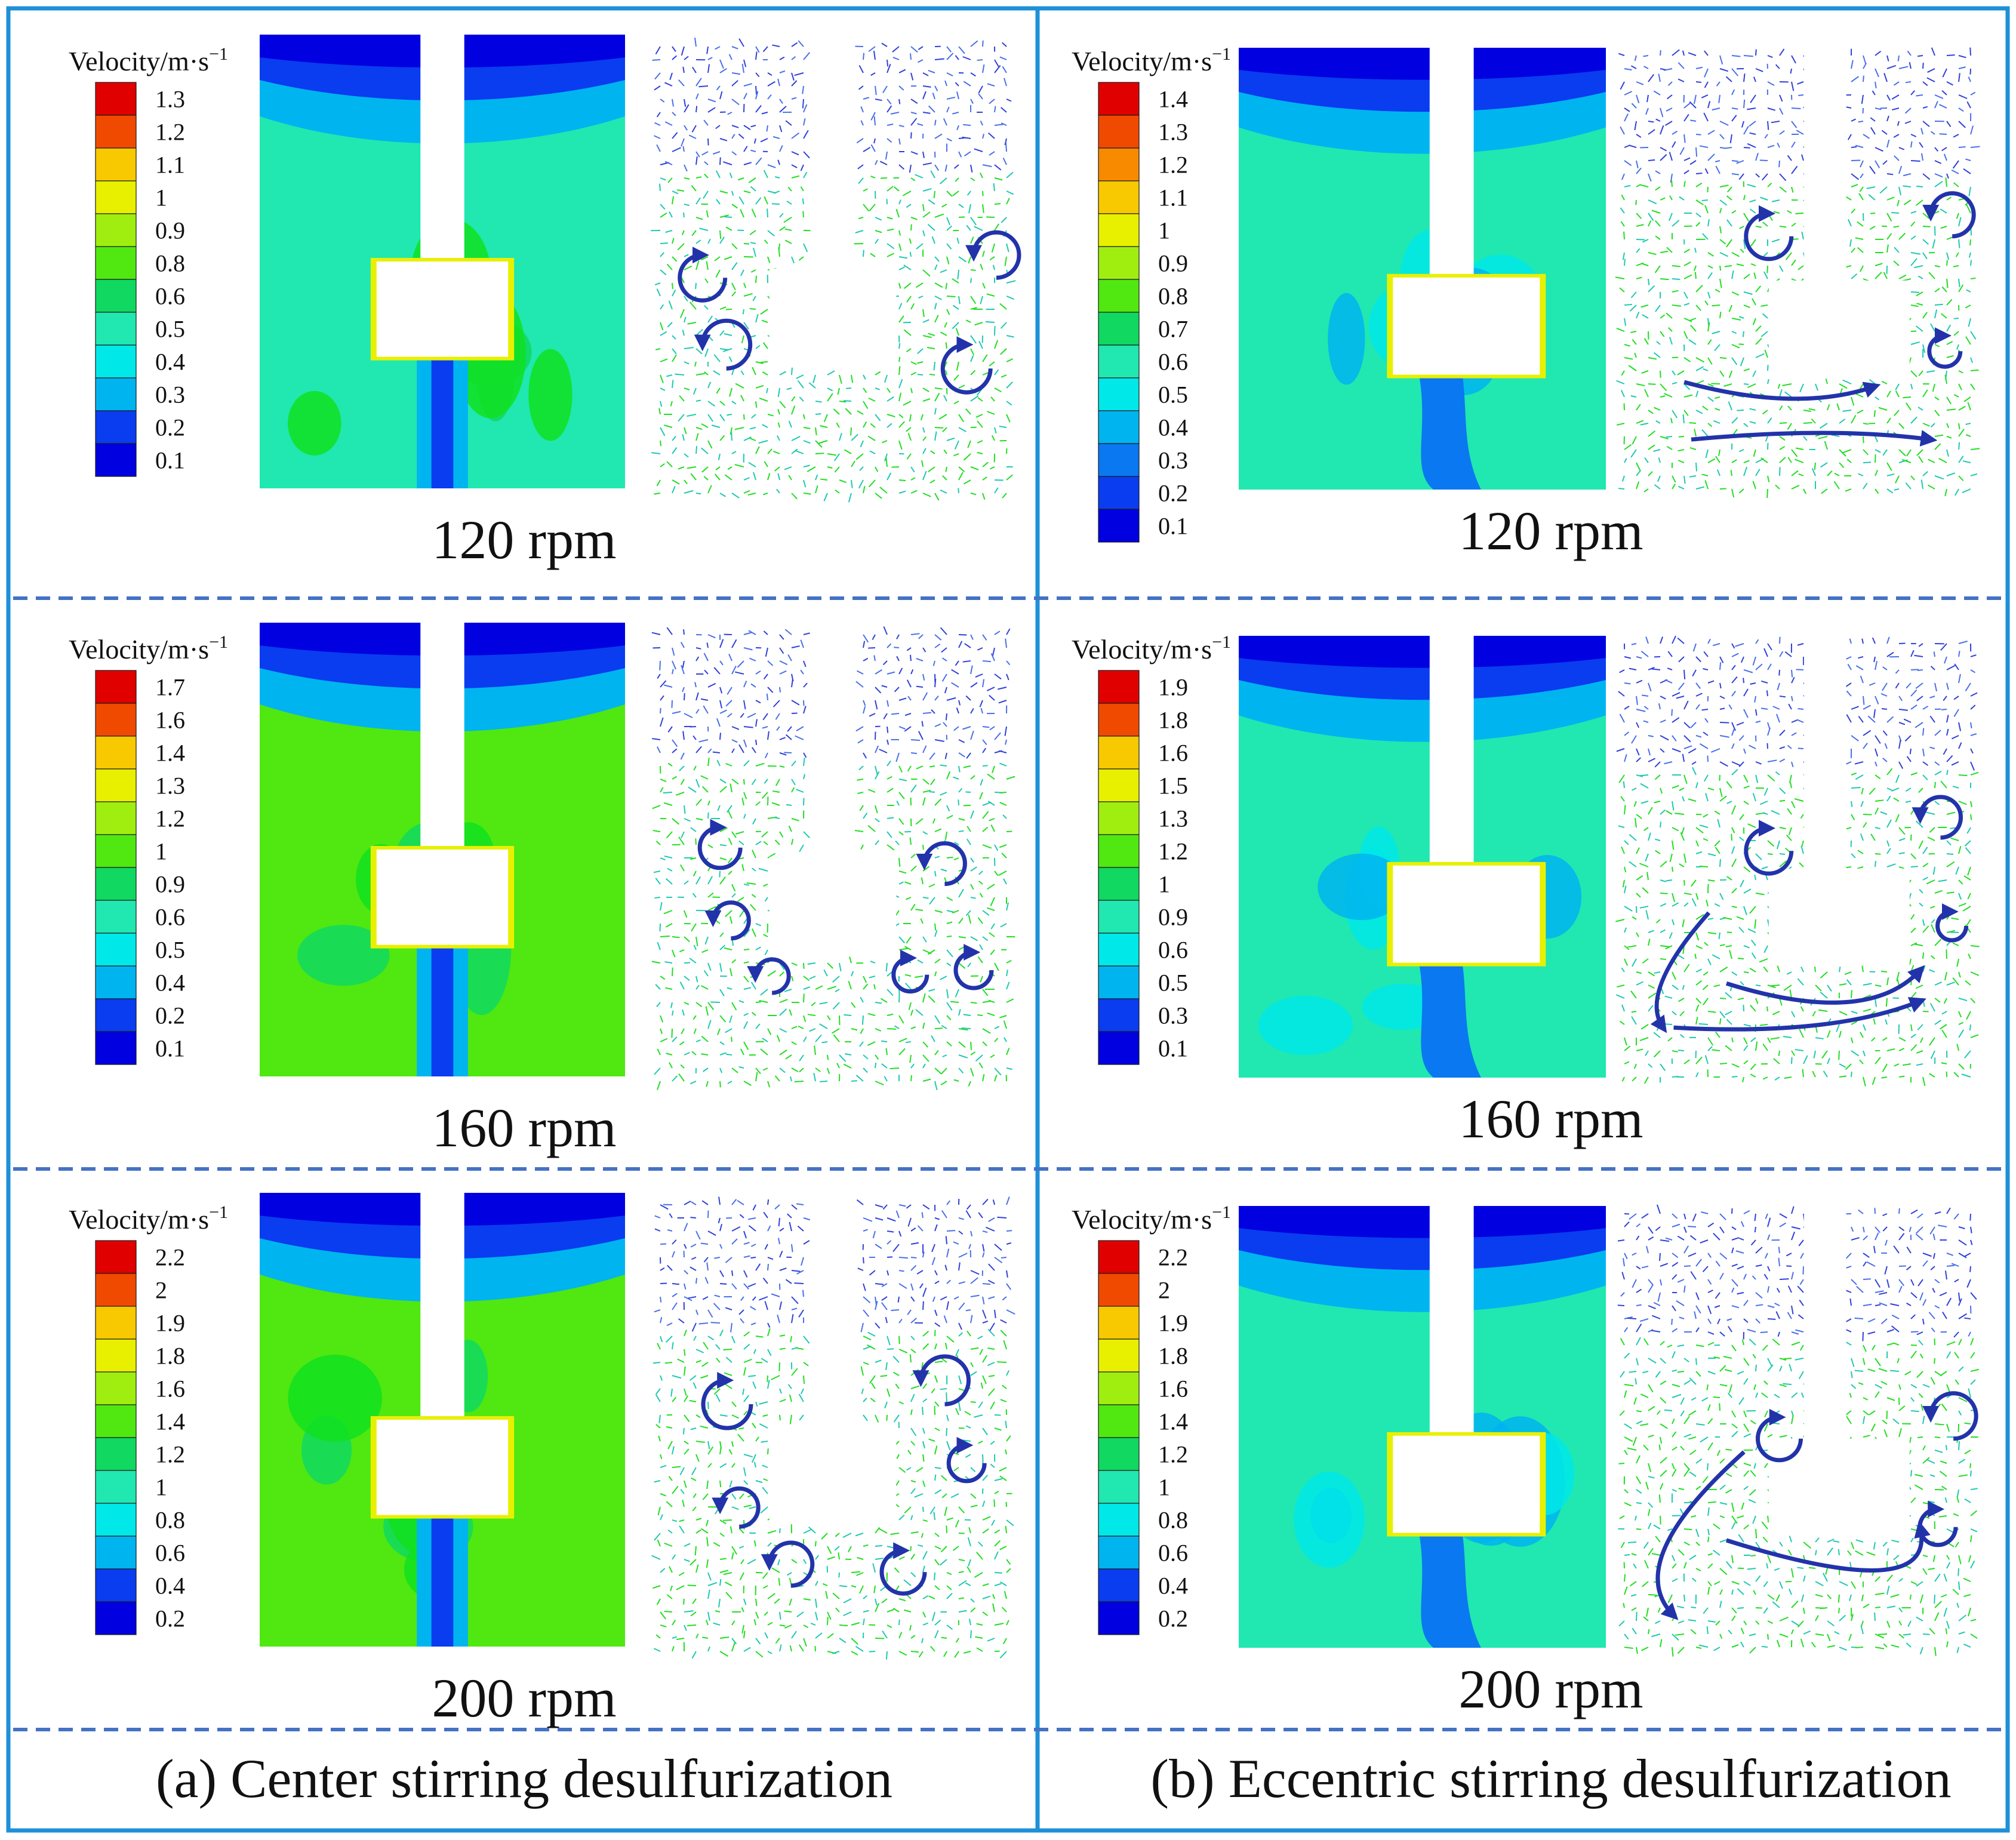 The height and width of the screenshot is (1840, 2016). I want to click on legend-swatch, so click(1119, 394).